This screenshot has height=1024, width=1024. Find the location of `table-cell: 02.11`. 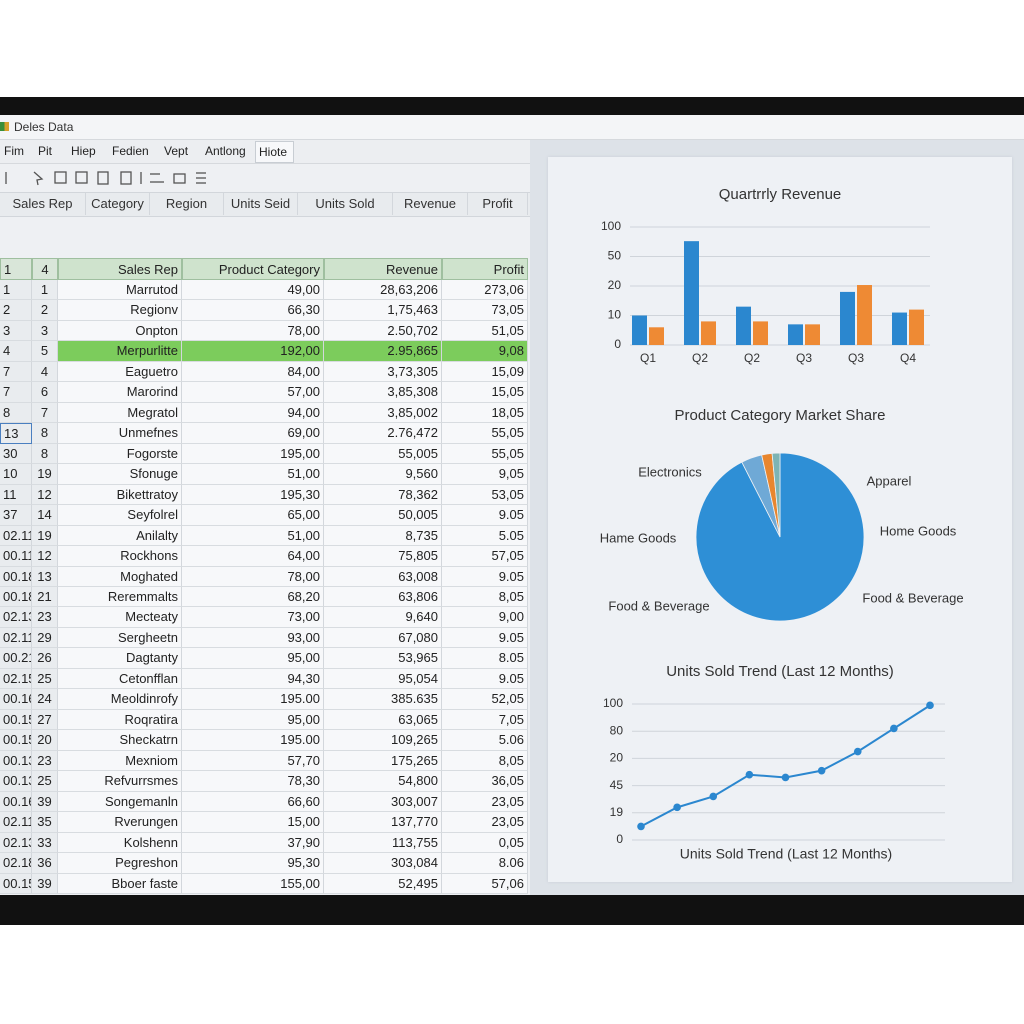

table-cell: 02.11 is located at coordinates (16, 638).